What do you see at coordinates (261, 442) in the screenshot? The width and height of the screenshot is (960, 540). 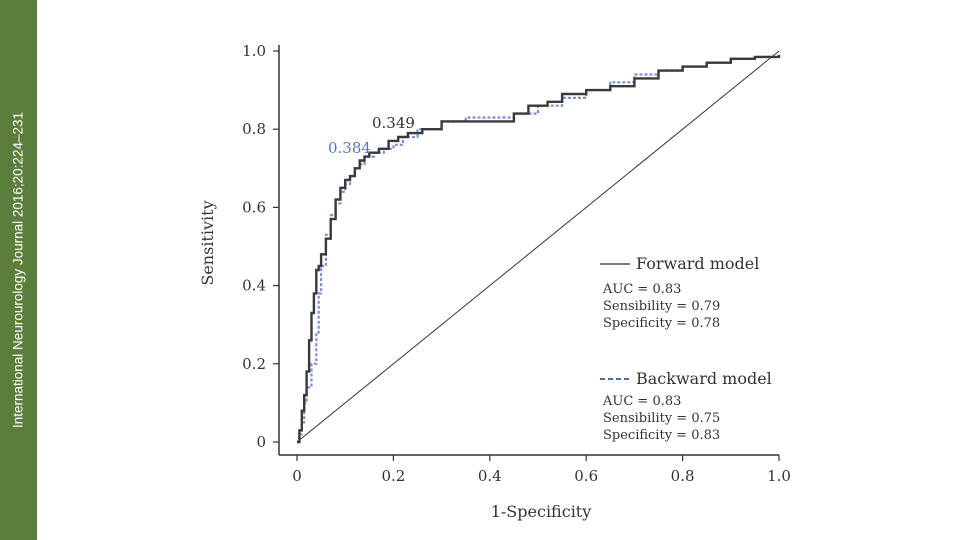 I see `y-tick-label: 0` at bounding box center [261, 442].